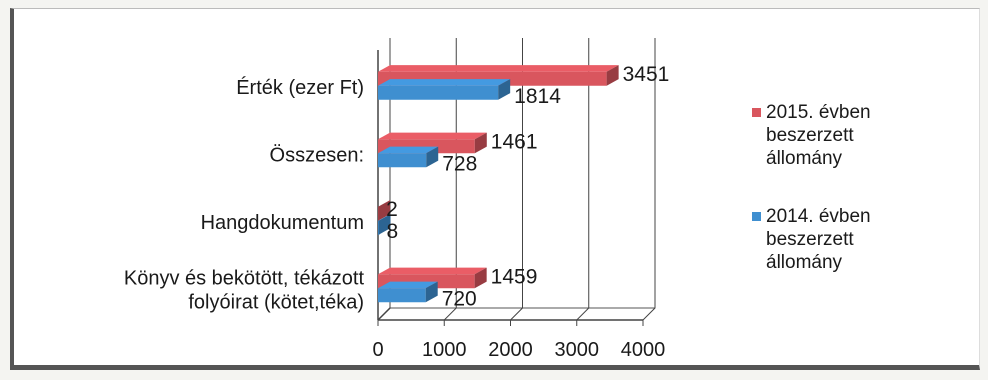  What do you see at coordinates (276, 302) in the screenshot?
I see `category-label: folyóirat (kötet,téka)` at bounding box center [276, 302].